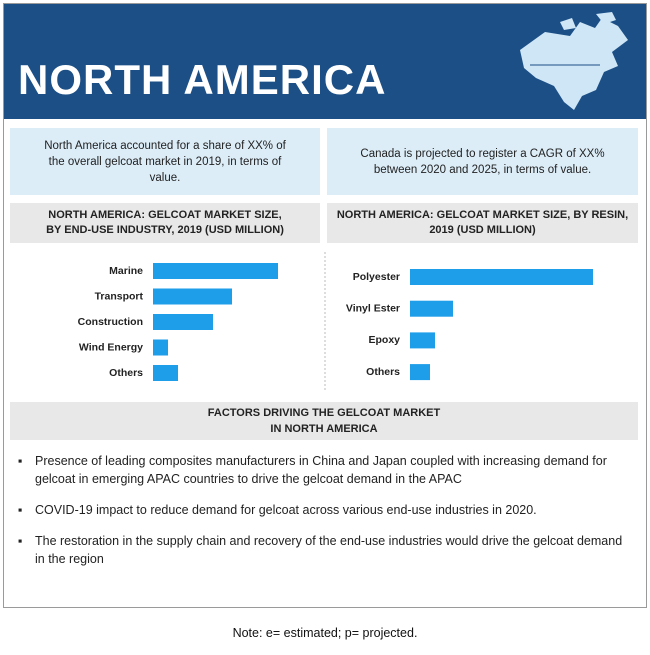 Image resolution: width=650 pixels, height=655 pixels. Describe the element at coordinates (574, 61) in the screenshot. I see `map-icon` at that location.